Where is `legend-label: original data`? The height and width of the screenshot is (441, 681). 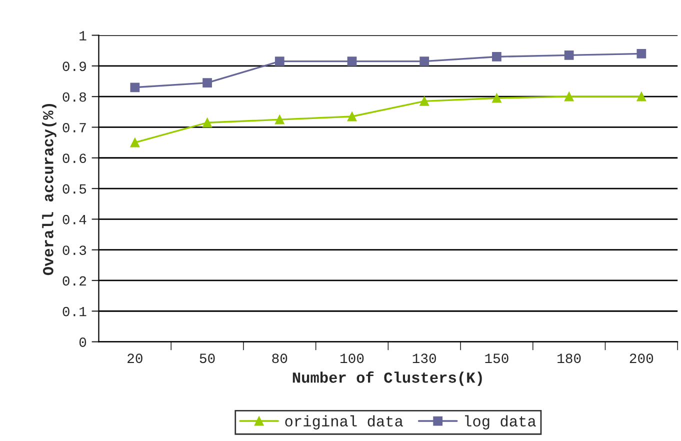
legend-label: original data is located at coordinates (344, 422).